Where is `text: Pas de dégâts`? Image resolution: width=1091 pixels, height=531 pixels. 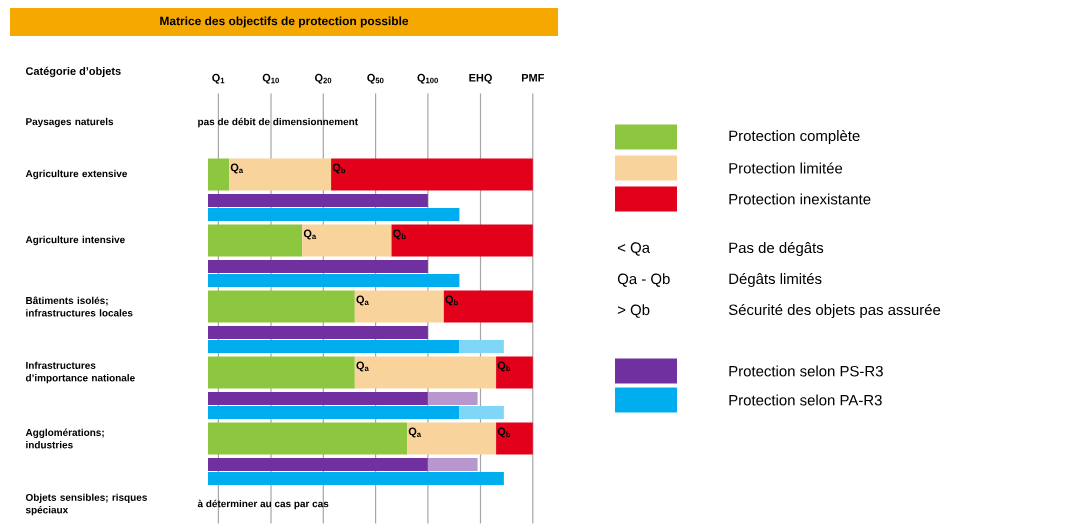 text: Pas de dégâts is located at coordinates (776, 249).